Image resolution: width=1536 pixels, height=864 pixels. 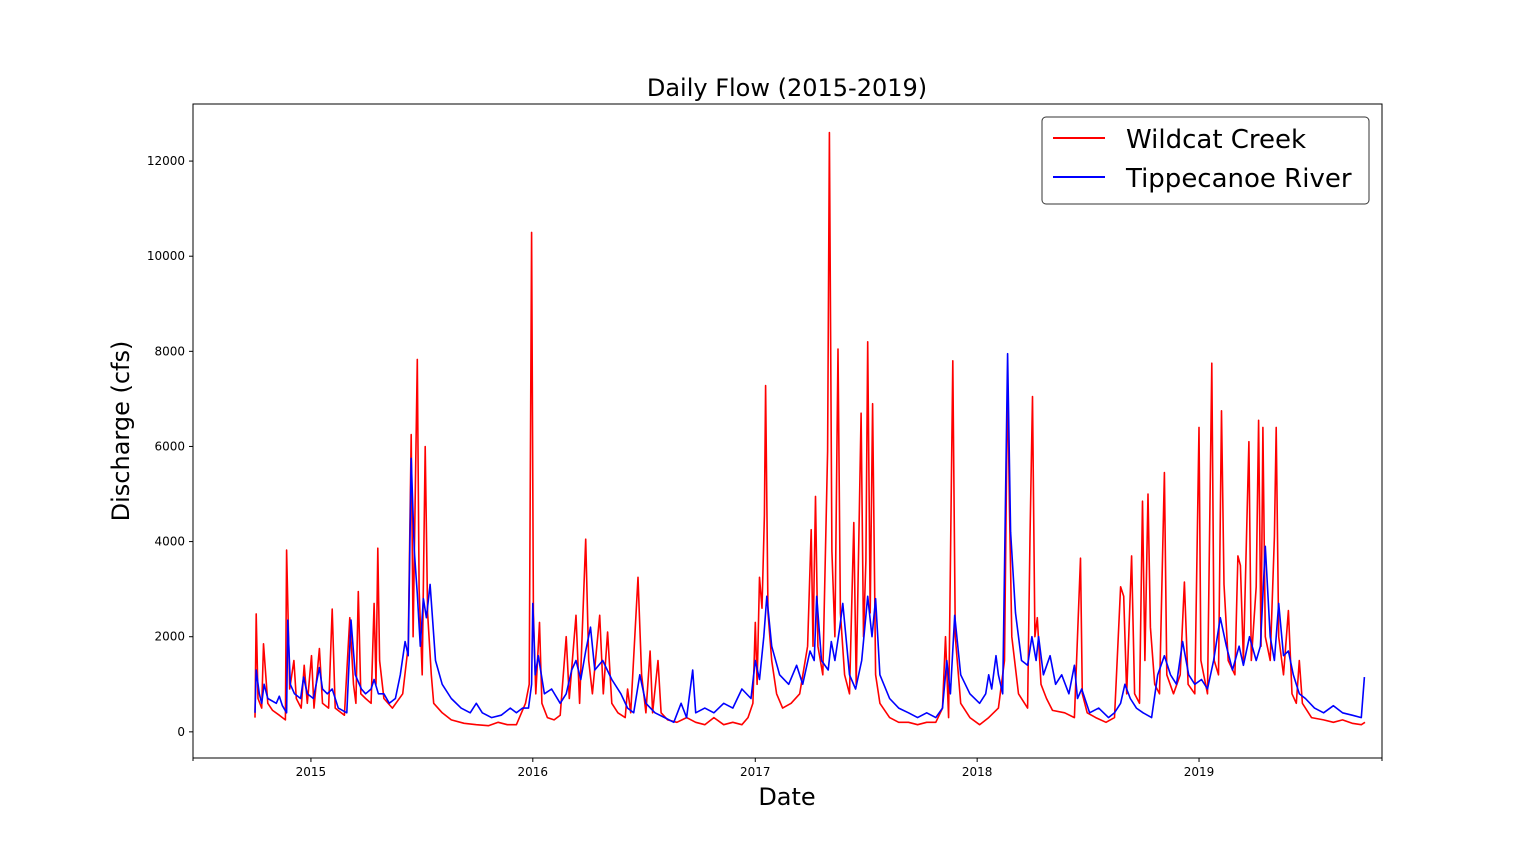 What do you see at coordinates (166, 161) in the screenshot?
I see `y-tick-label: 12000` at bounding box center [166, 161].